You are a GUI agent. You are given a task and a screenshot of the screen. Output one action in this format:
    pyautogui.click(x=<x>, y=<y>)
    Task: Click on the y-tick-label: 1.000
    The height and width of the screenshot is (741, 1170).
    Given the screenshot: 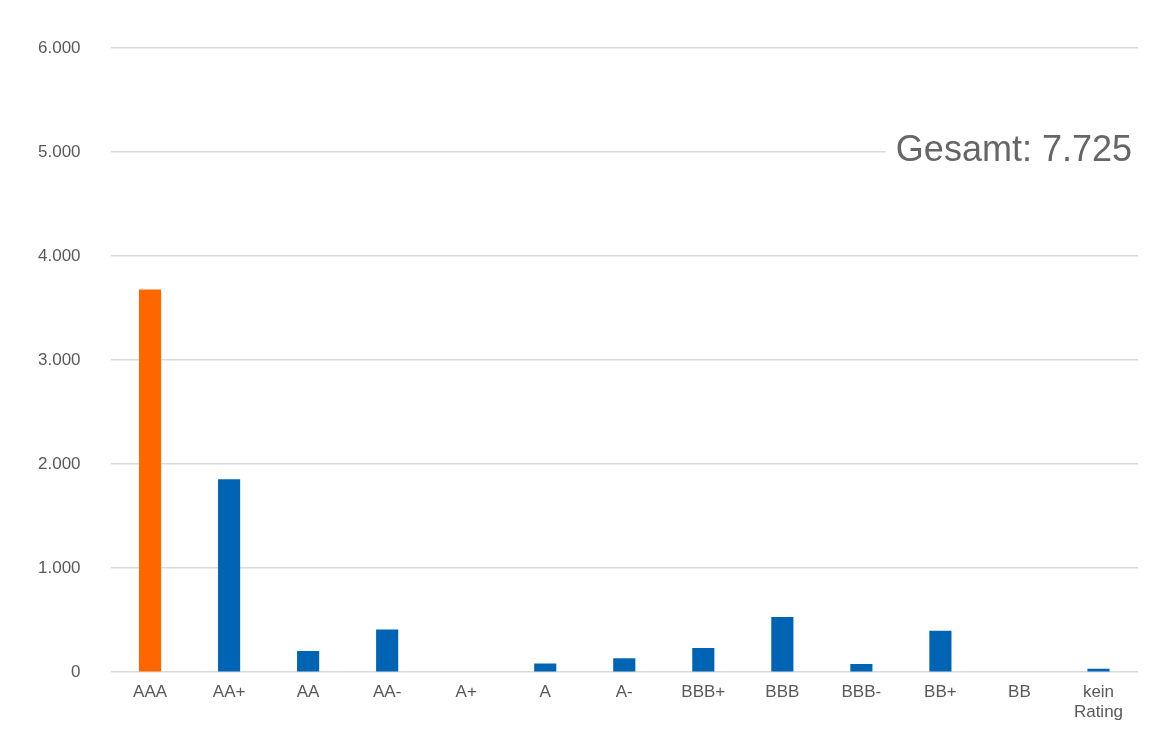 What is the action you would take?
    pyautogui.click(x=59, y=567)
    